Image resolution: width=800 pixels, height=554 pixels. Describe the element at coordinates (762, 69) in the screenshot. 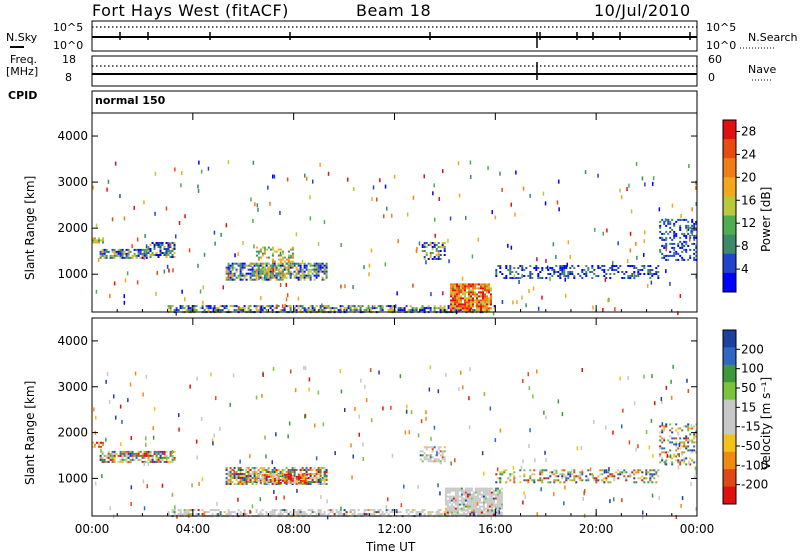

I see `nave-label: Nave` at that location.